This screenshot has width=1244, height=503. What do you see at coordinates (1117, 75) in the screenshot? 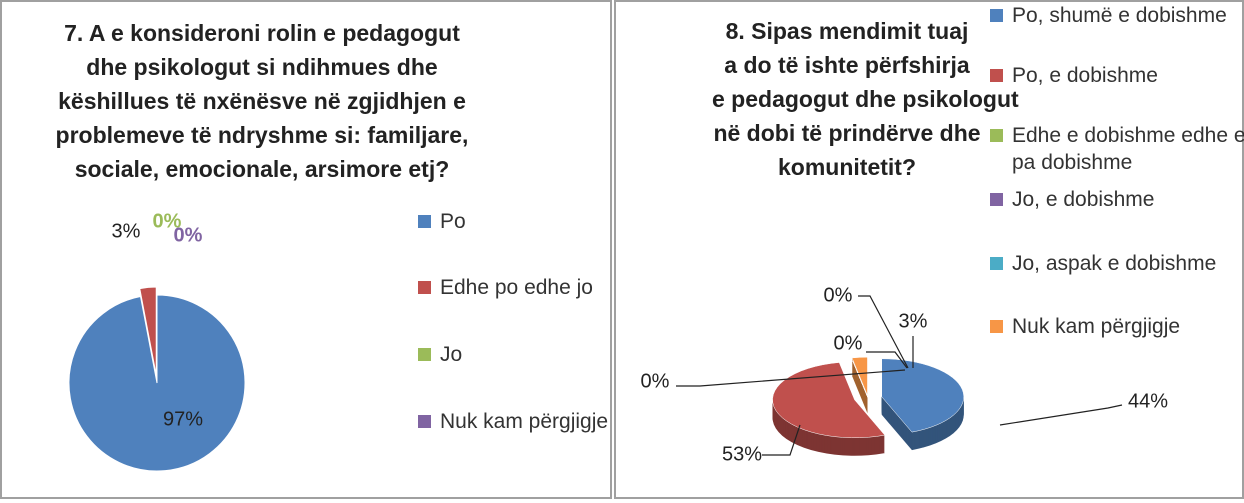
I see `legend-item: Po, e dobishme` at bounding box center [1117, 75].